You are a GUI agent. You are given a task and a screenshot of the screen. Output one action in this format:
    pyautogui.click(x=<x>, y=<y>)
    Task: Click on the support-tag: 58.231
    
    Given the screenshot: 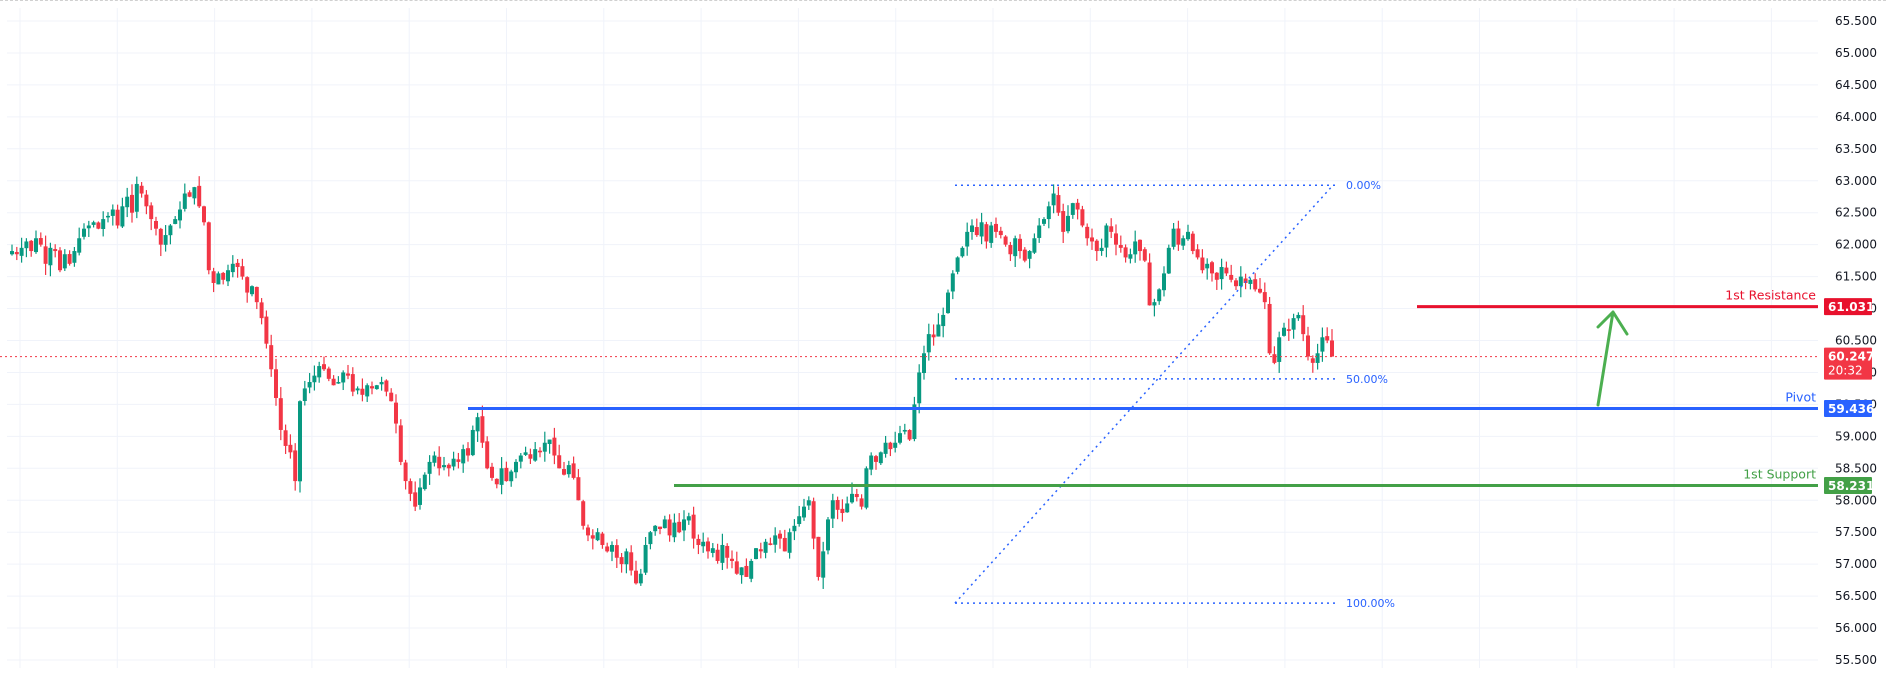 What is the action you would take?
    pyautogui.click(x=1849, y=485)
    